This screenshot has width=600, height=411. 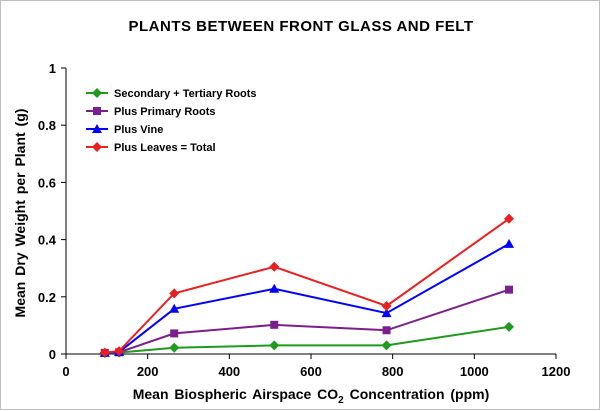 What do you see at coordinates (47, 182) in the screenshot?
I see `y-tick-label: 0.6` at bounding box center [47, 182].